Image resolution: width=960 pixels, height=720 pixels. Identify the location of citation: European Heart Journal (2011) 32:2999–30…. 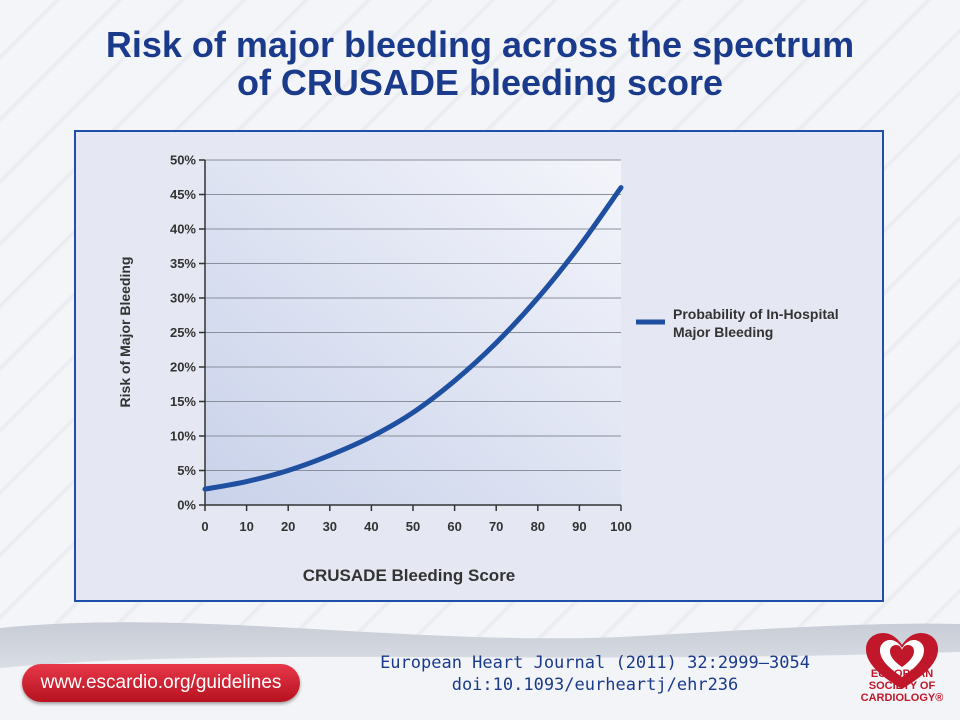
(595, 674).